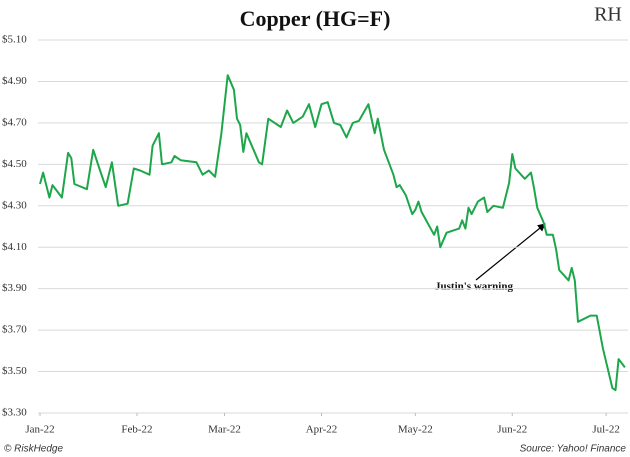  I want to click on x-tick-label: Jan-22, so click(39, 430).